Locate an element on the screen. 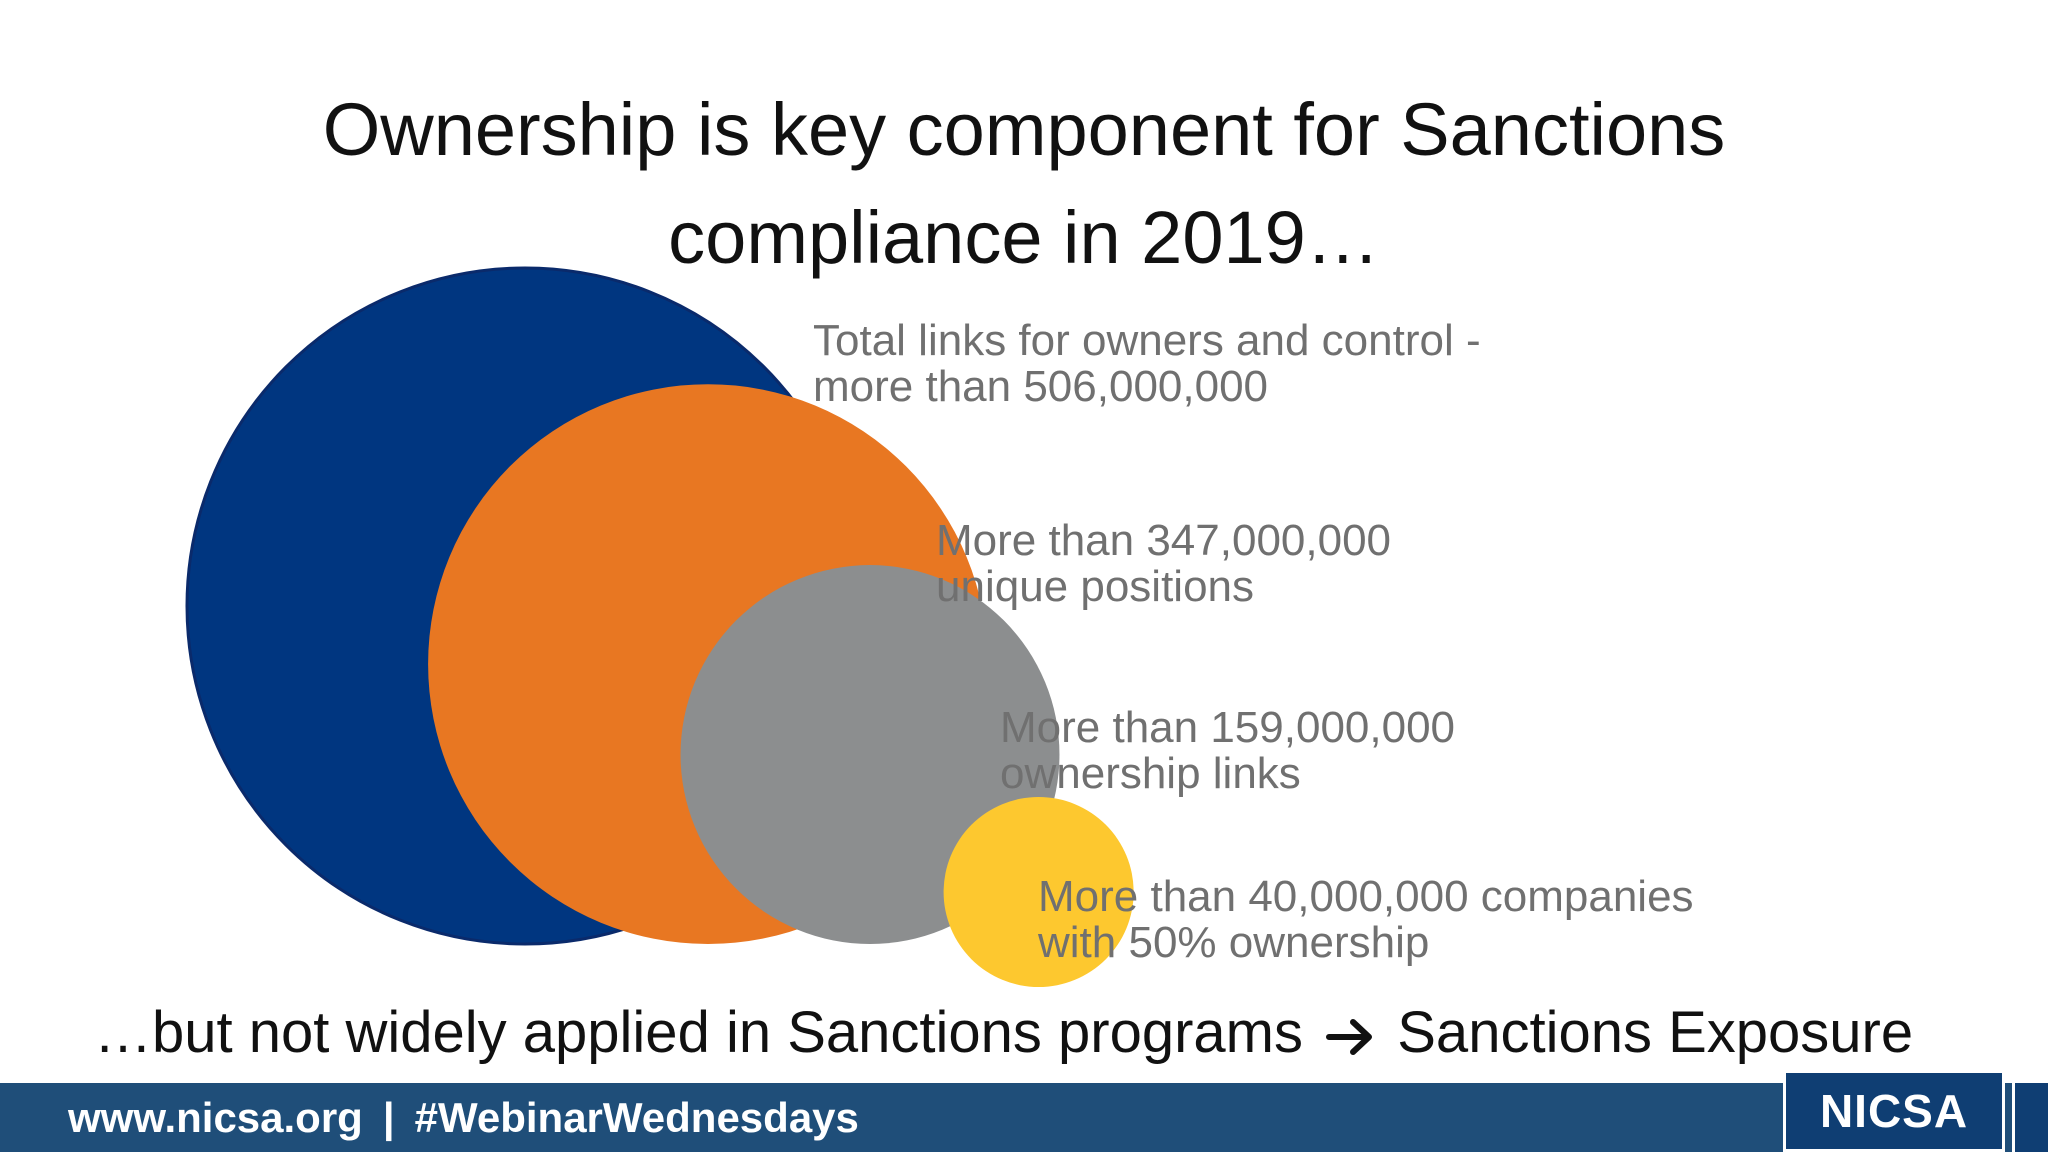  footer-website-link: www.nicsa.org is located at coordinates (215, 1117).